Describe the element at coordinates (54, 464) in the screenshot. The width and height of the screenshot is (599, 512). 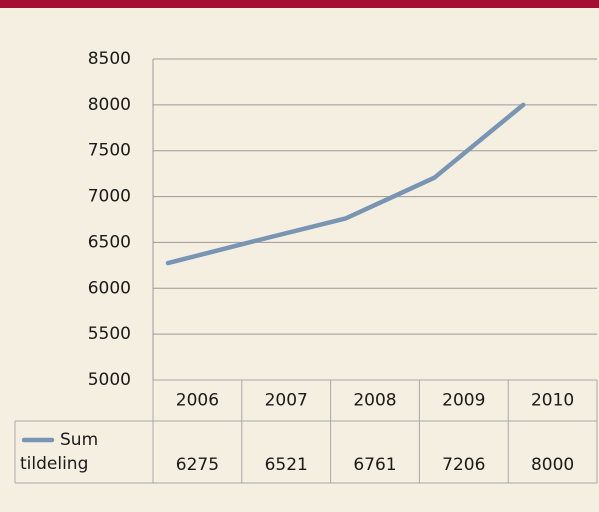
I see `legend-word: tildeling` at that location.